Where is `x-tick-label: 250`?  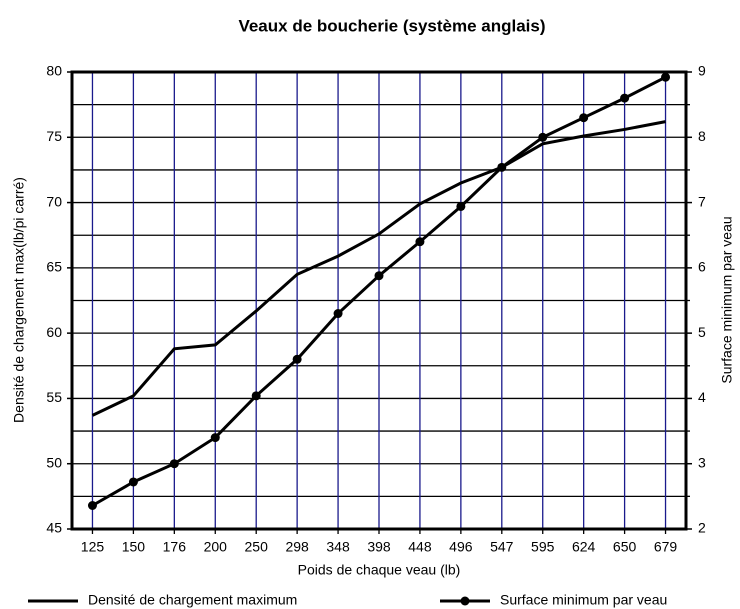
x-tick-label: 250 is located at coordinates (257, 547).